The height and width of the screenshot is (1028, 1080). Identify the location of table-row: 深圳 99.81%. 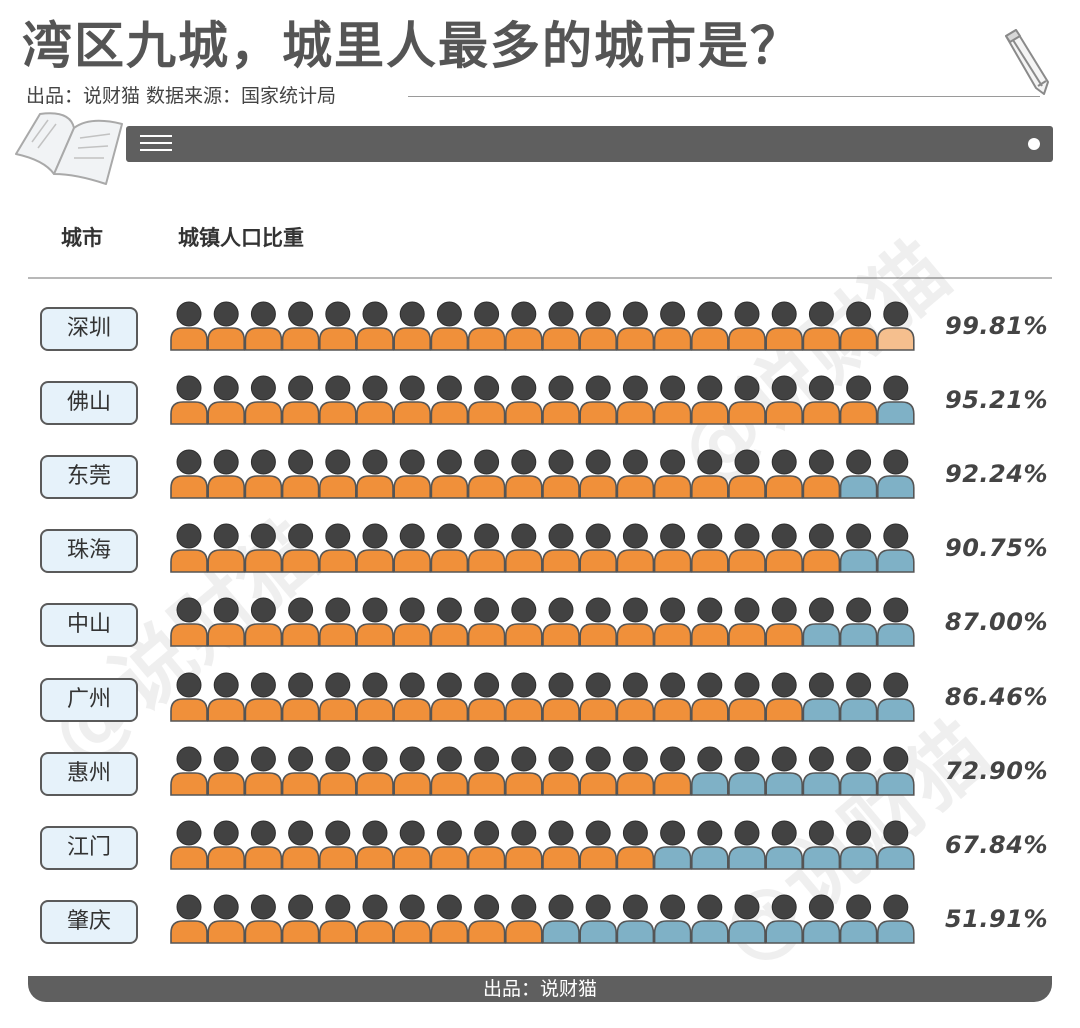
(540, 338).